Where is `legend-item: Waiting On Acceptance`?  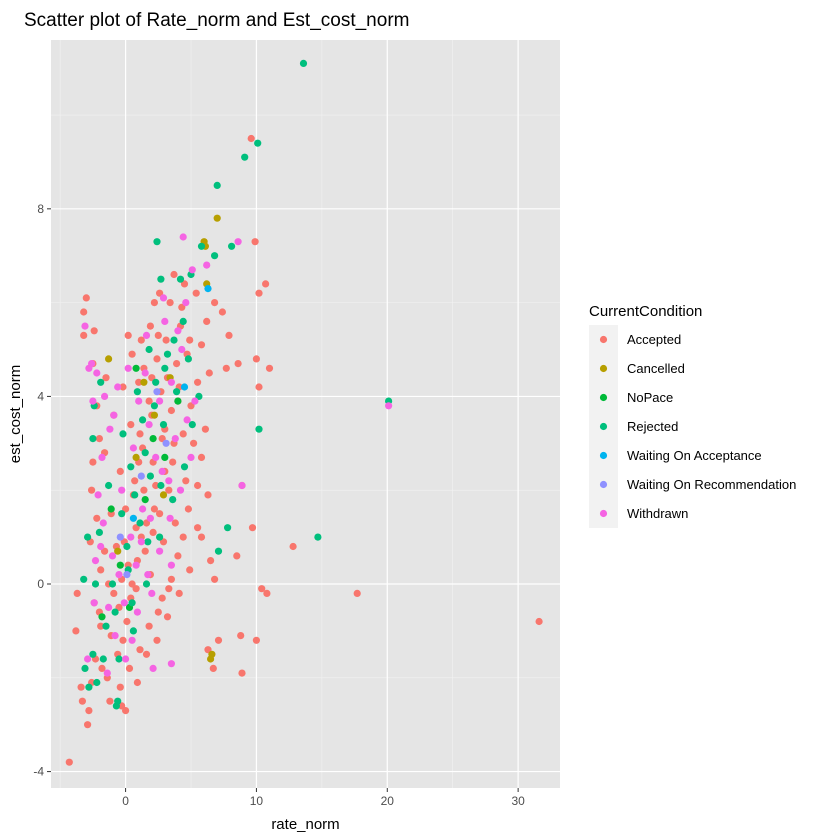 legend-item: Waiting On Acceptance is located at coordinates (675, 455).